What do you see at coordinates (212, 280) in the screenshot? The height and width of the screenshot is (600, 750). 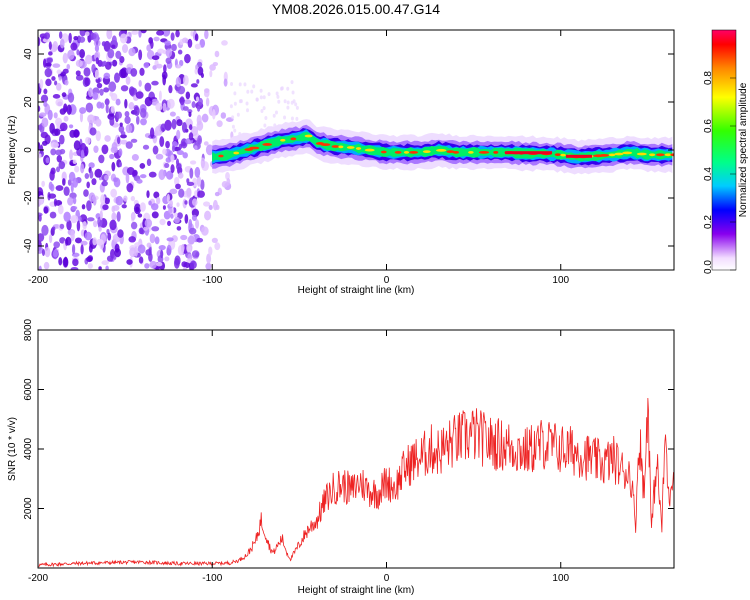 I see `x-tick-label: -100` at bounding box center [212, 280].